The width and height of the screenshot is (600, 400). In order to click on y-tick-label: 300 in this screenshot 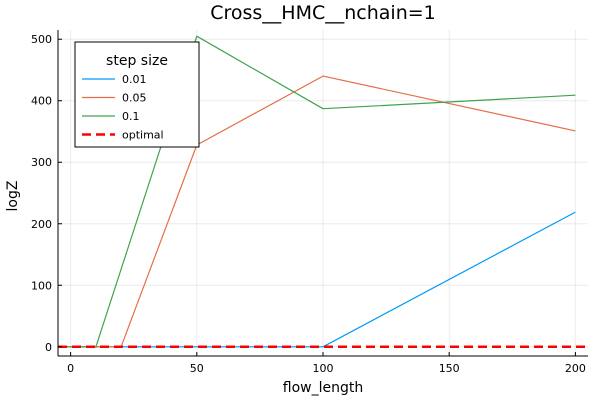, I will do `click(41, 162)`.